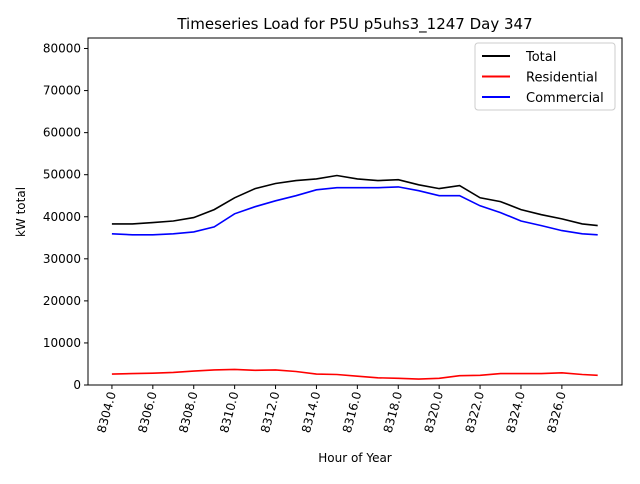 Image resolution: width=640 pixels, height=484 pixels. What do you see at coordinates (352, 412) in the screenshot?
I see `x-tick-label: 8316.0` at bounding box center [352, 412].